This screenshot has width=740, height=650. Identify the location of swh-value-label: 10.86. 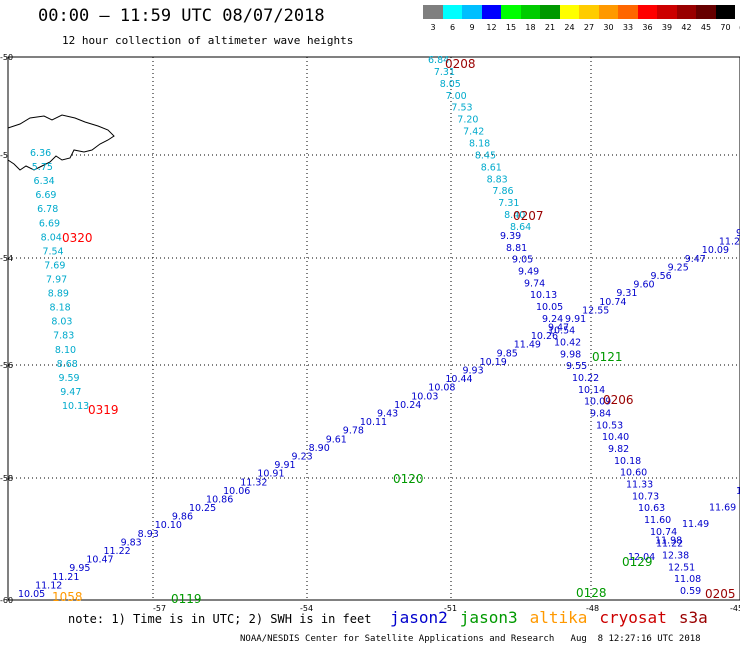
(219, 499).